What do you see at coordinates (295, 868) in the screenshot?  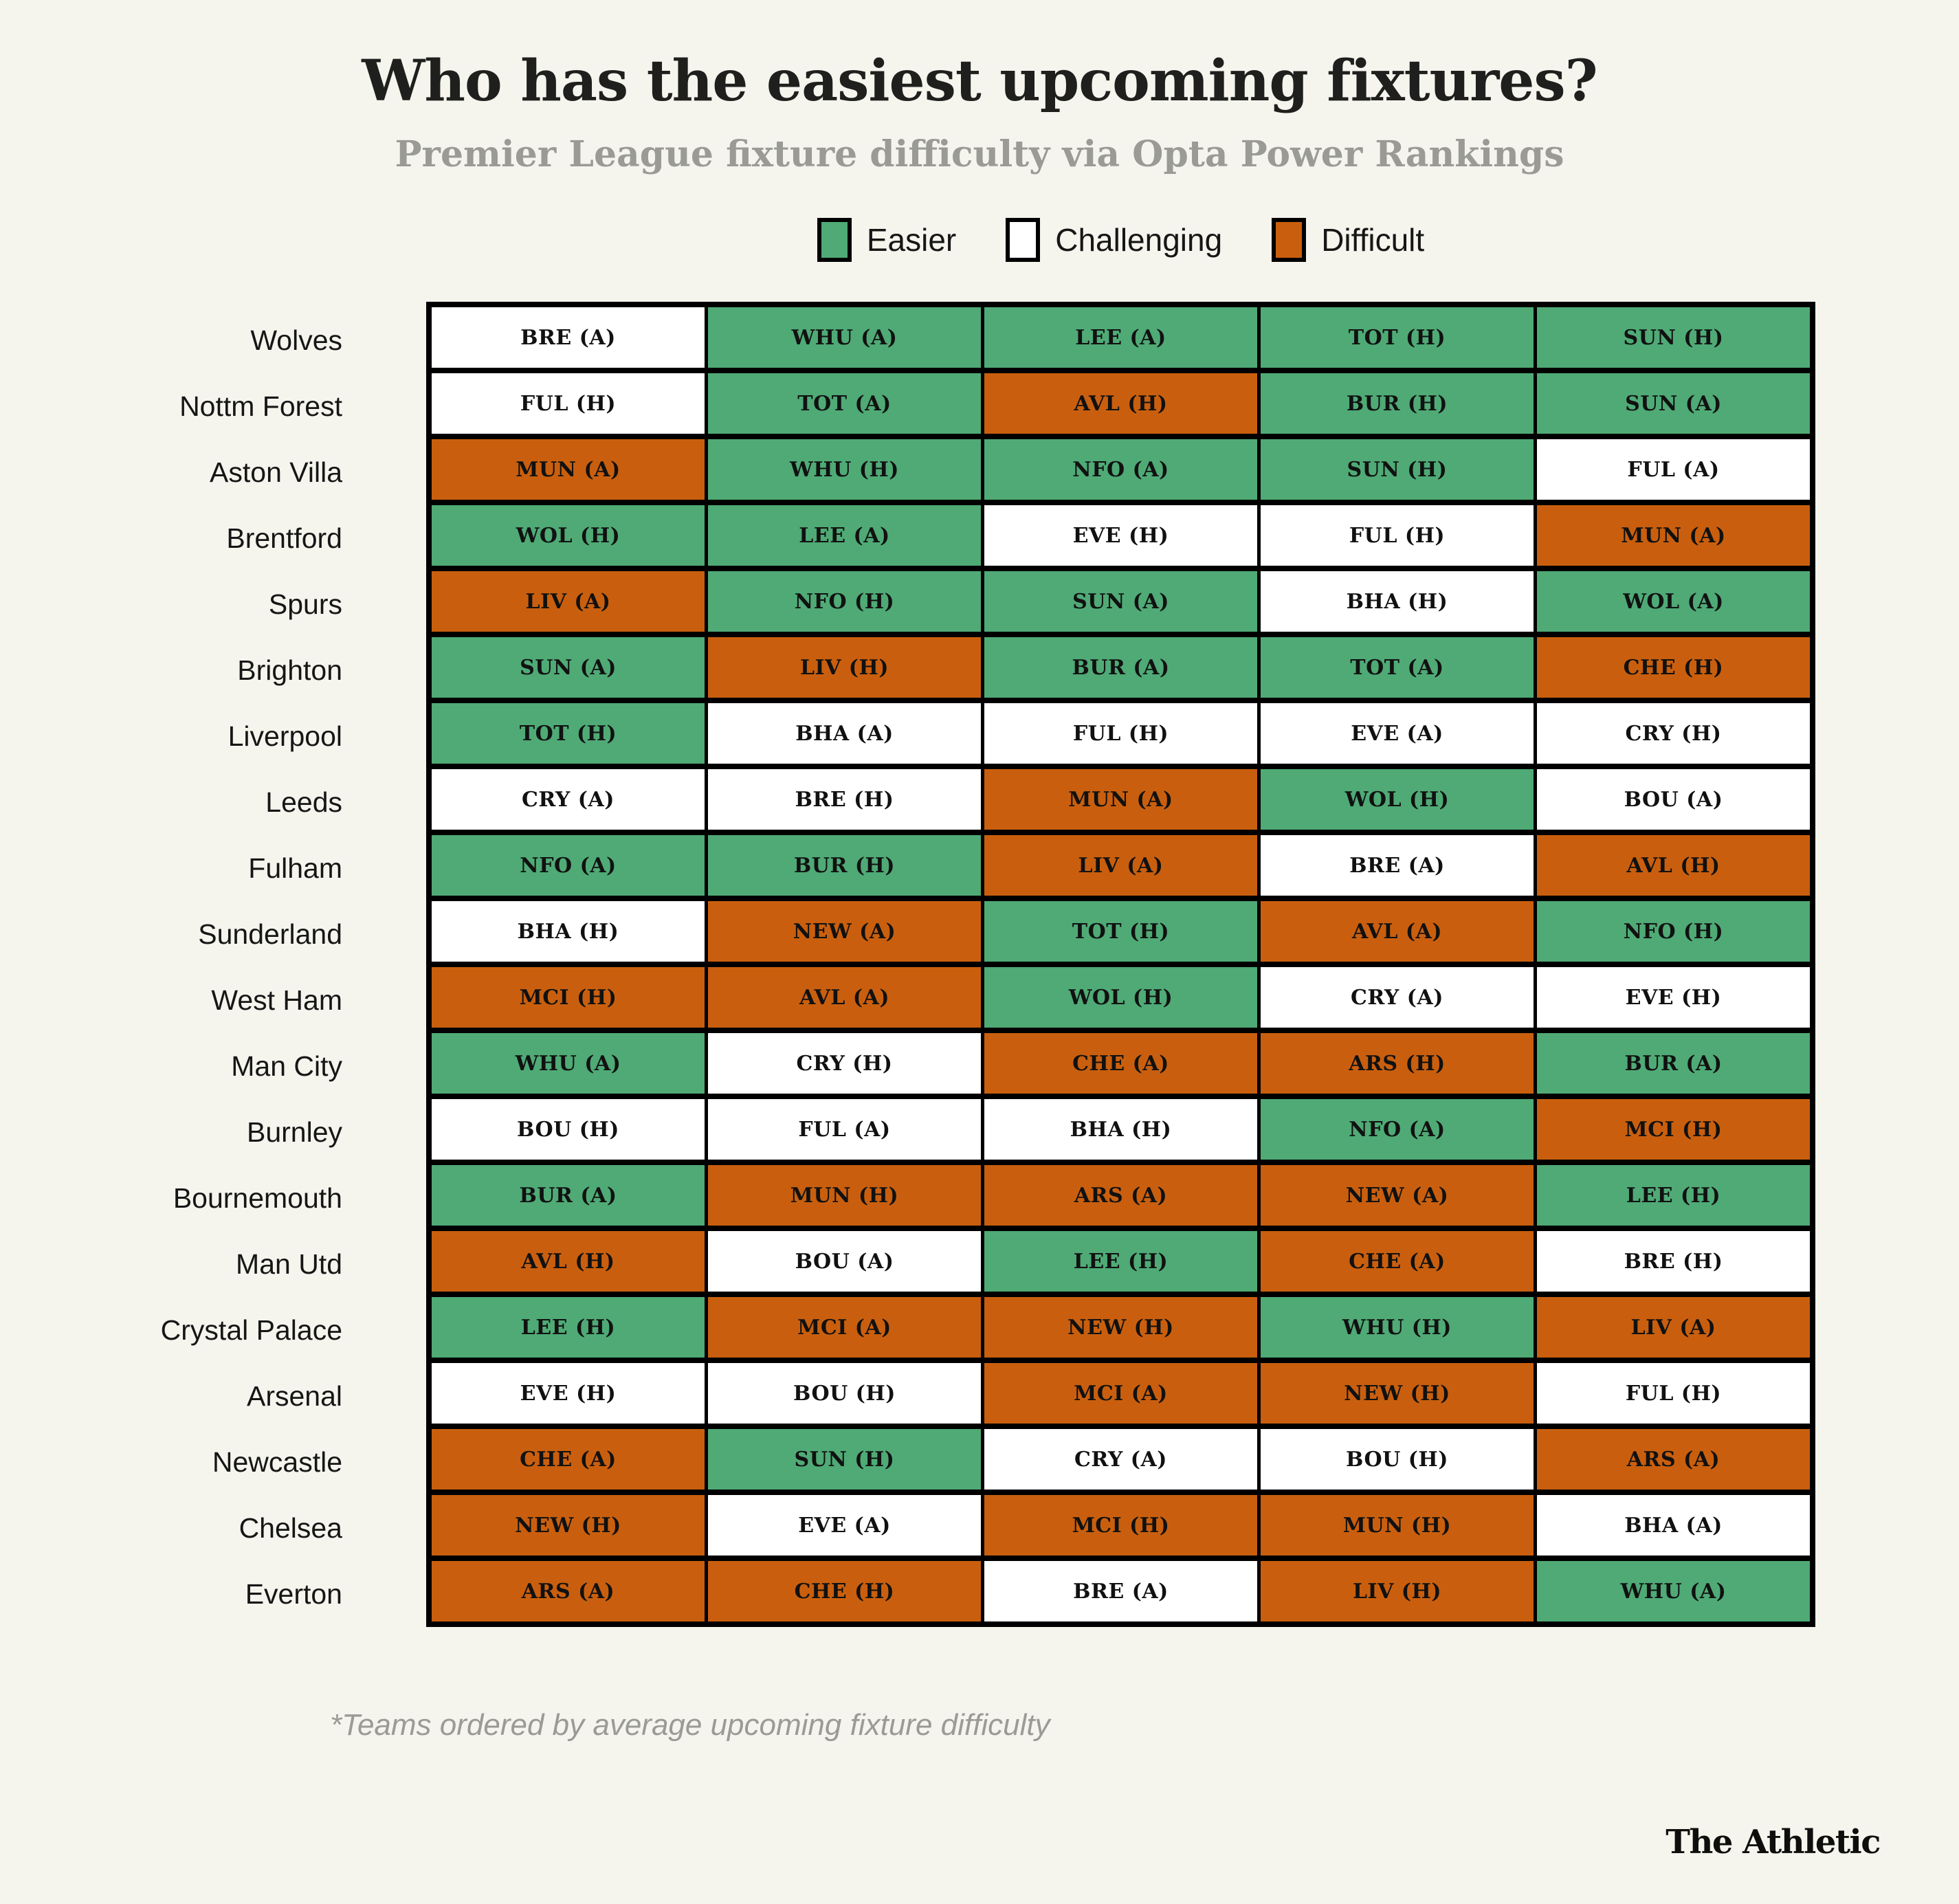 I see `team-label: Fulham` at bounding box center [295, 868].